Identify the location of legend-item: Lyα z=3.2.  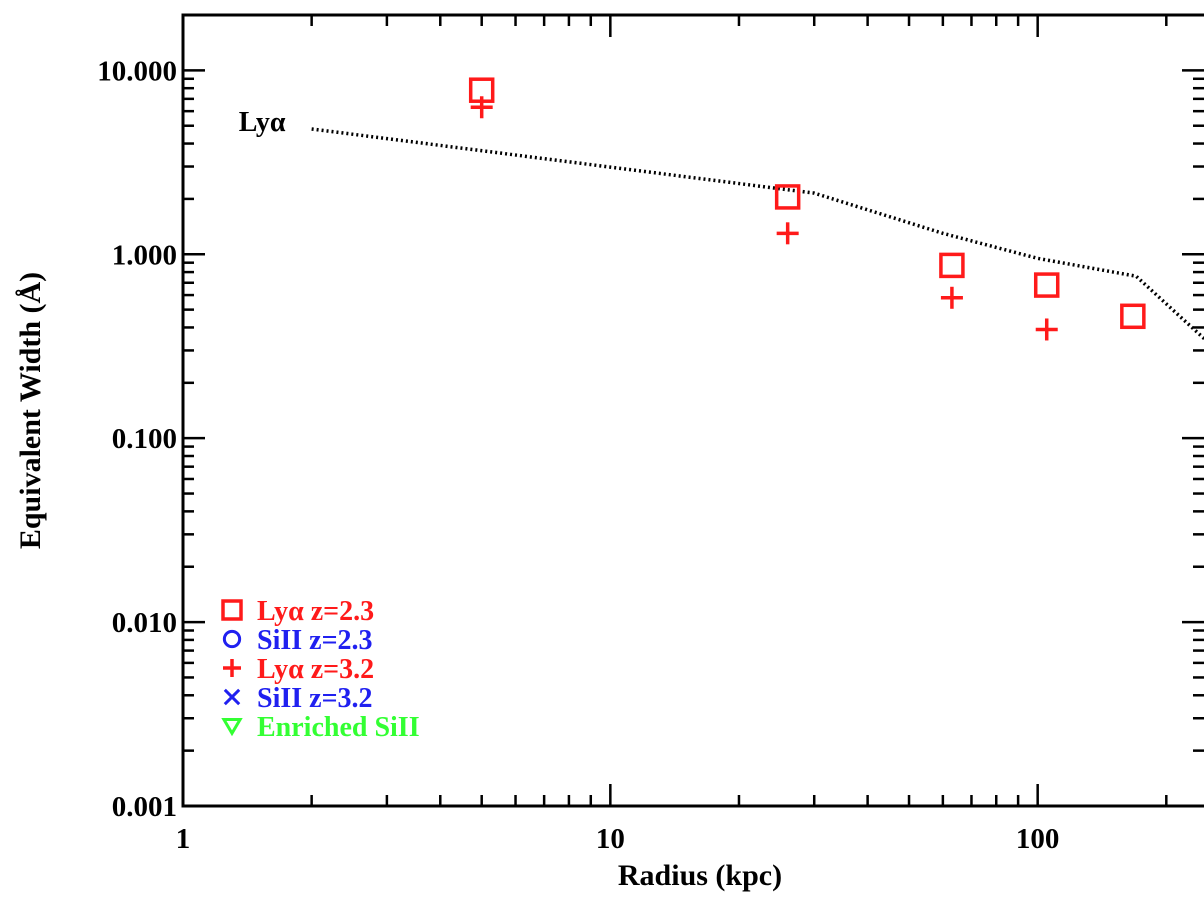
(298, 669).